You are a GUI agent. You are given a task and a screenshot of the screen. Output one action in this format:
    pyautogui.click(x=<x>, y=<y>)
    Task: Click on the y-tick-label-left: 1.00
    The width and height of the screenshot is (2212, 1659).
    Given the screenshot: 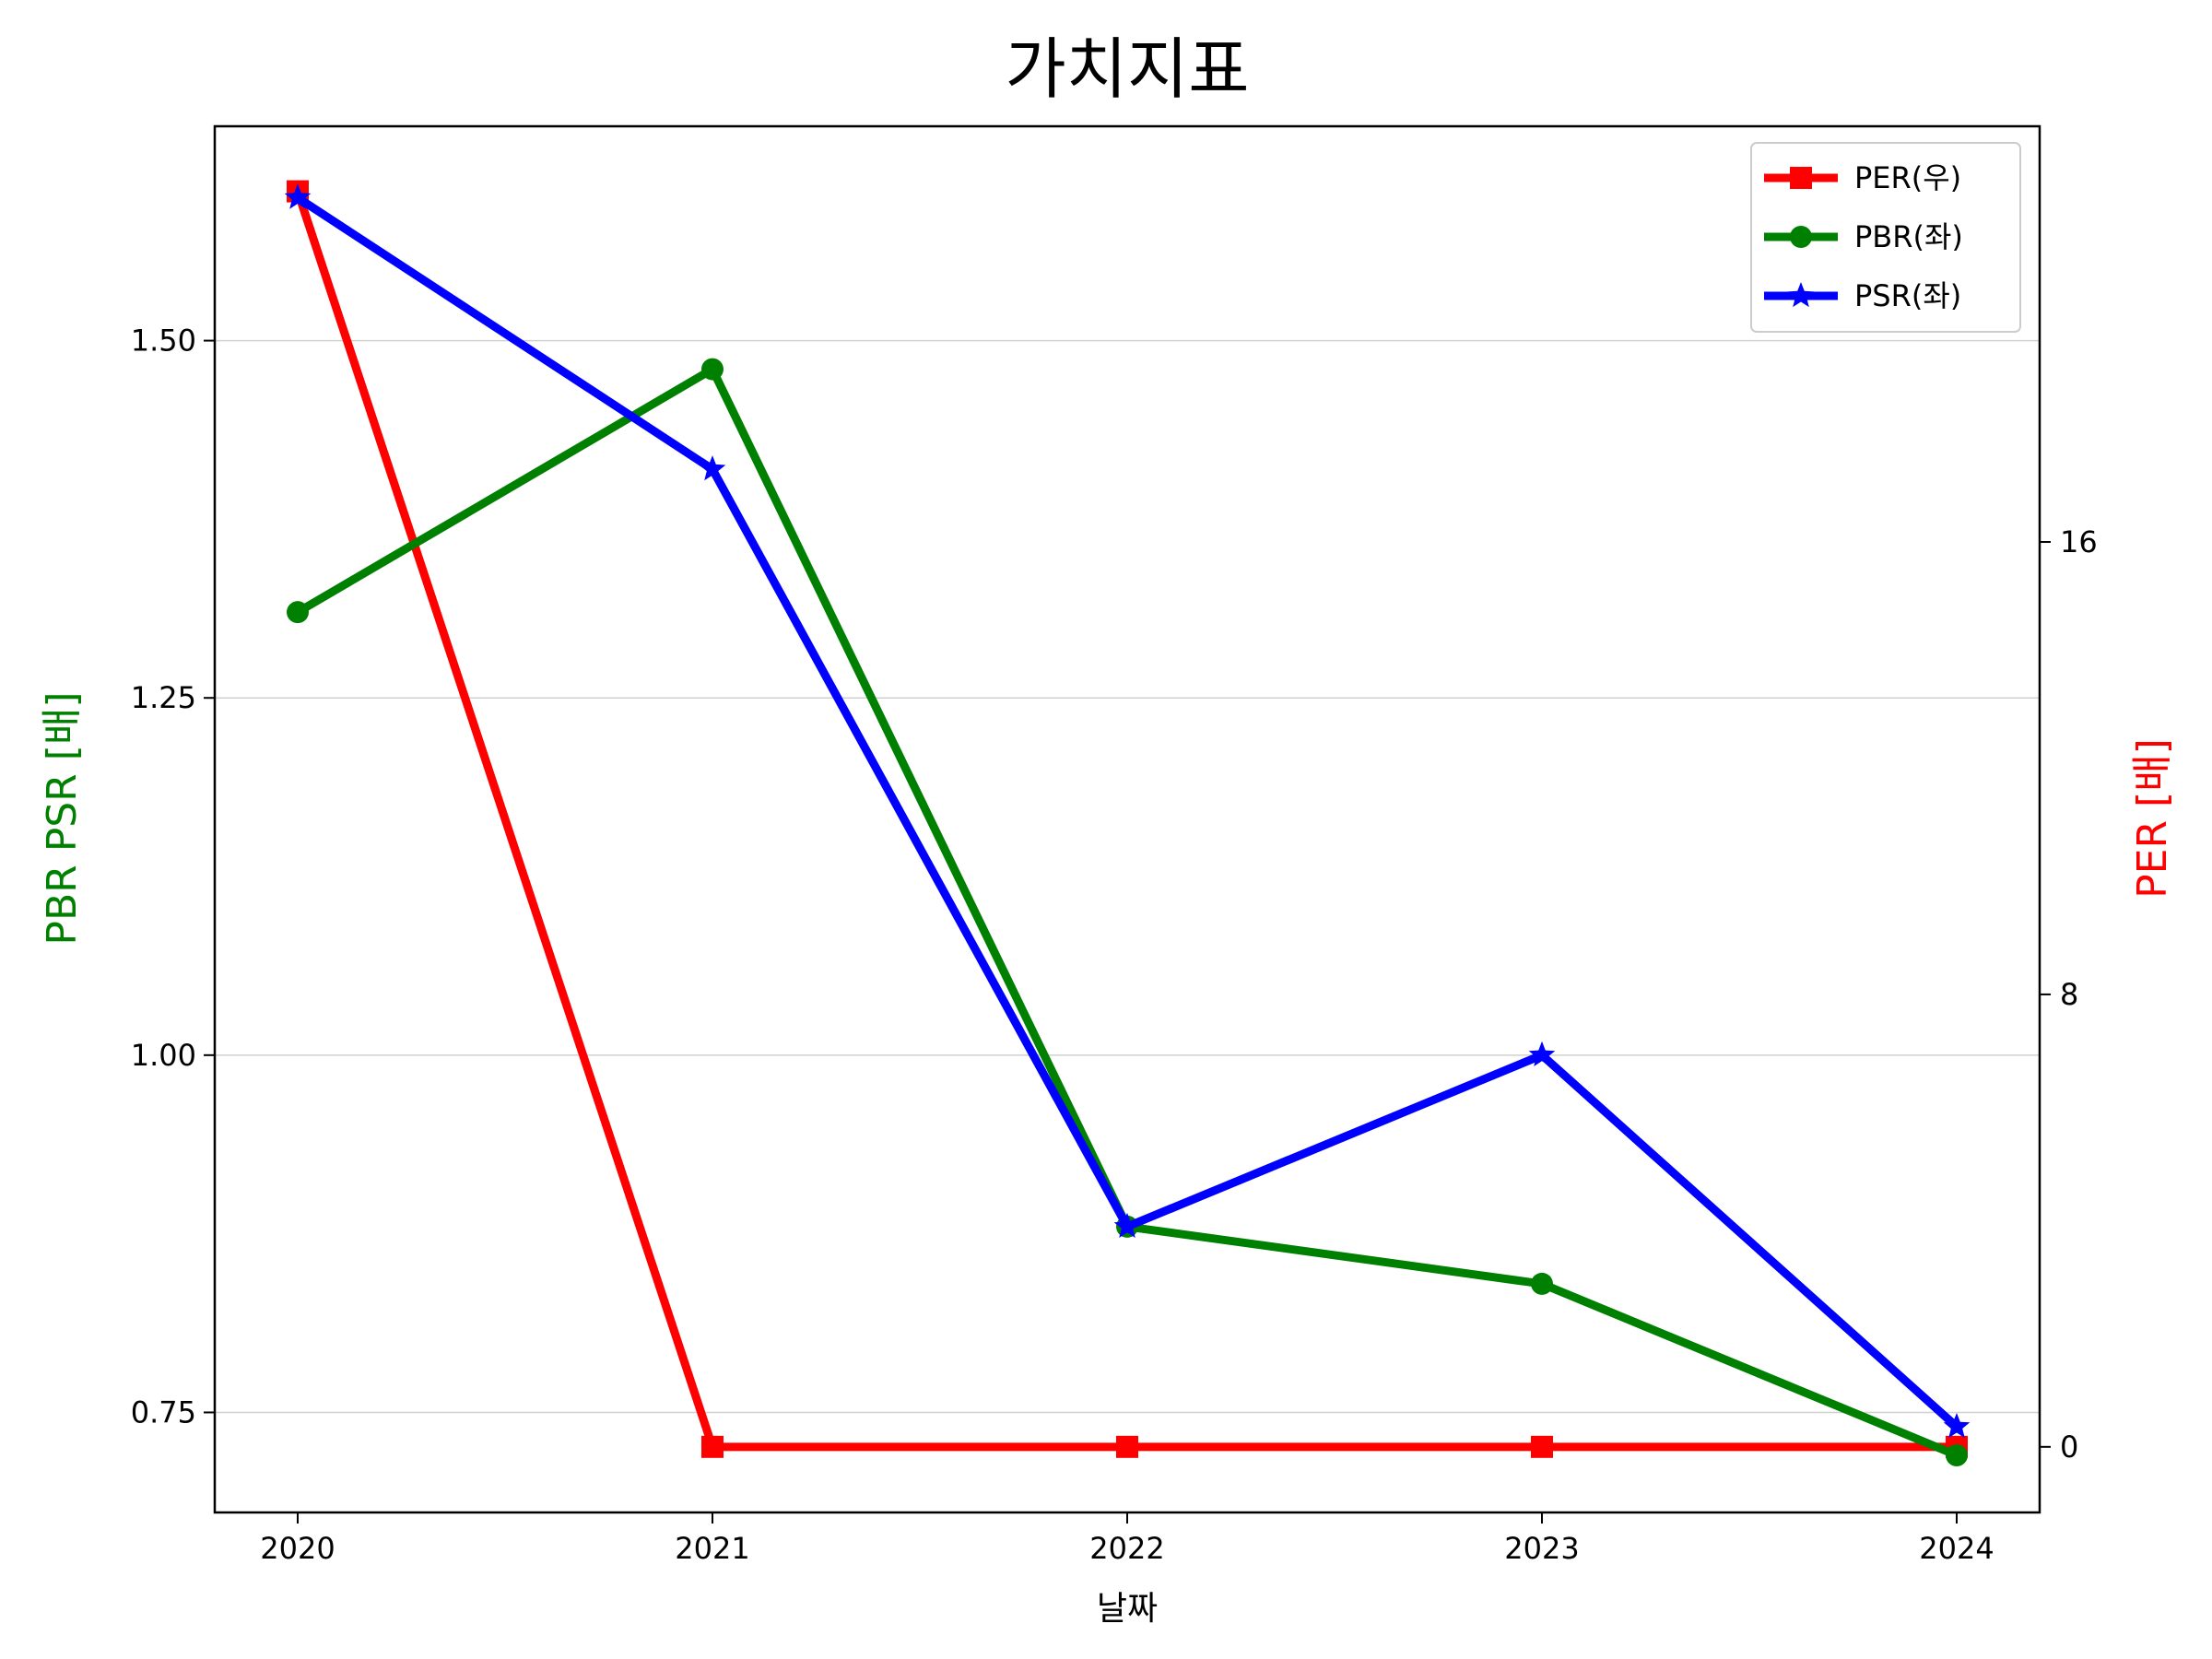 What is the action you would take?
    pyautogui.click(x=163, y=1055)
    